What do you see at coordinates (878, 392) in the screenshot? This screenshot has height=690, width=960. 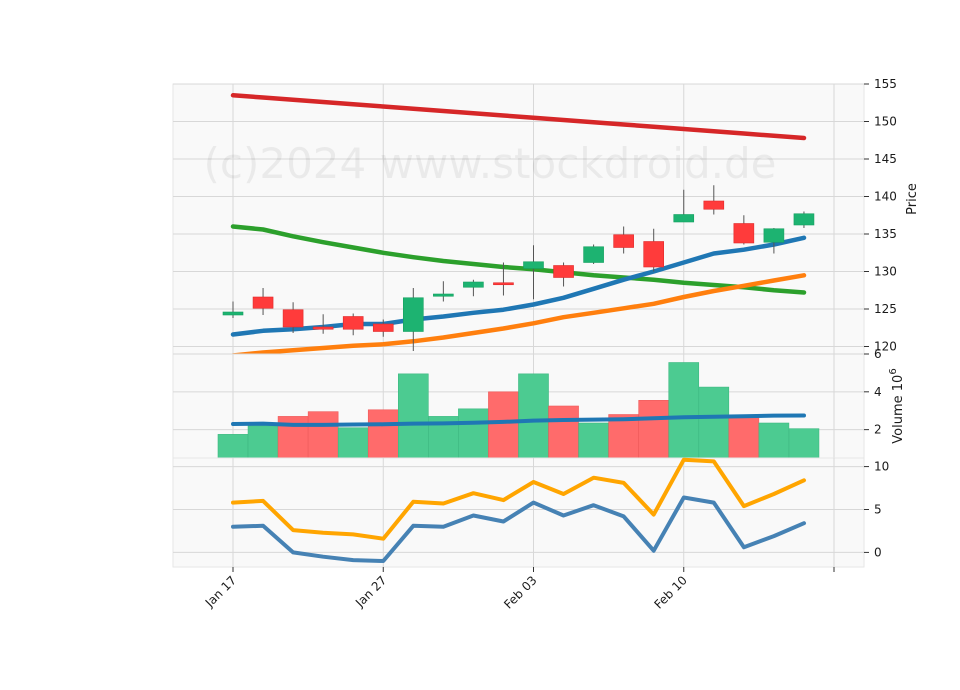 I see `volume-tick-label: 4` at bounding box center [878, 392].